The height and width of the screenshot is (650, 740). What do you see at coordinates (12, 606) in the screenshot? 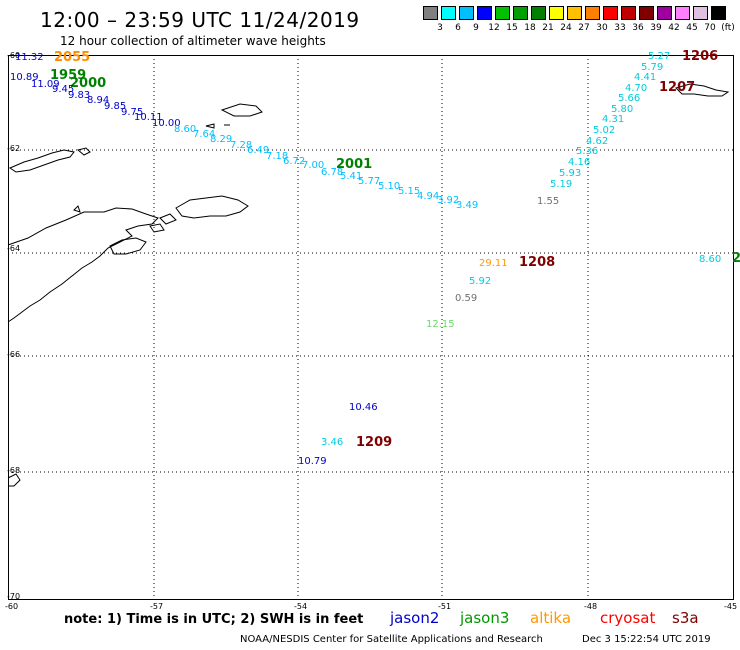
I see `longitude-label: -60` at bounding box center [12, 606].